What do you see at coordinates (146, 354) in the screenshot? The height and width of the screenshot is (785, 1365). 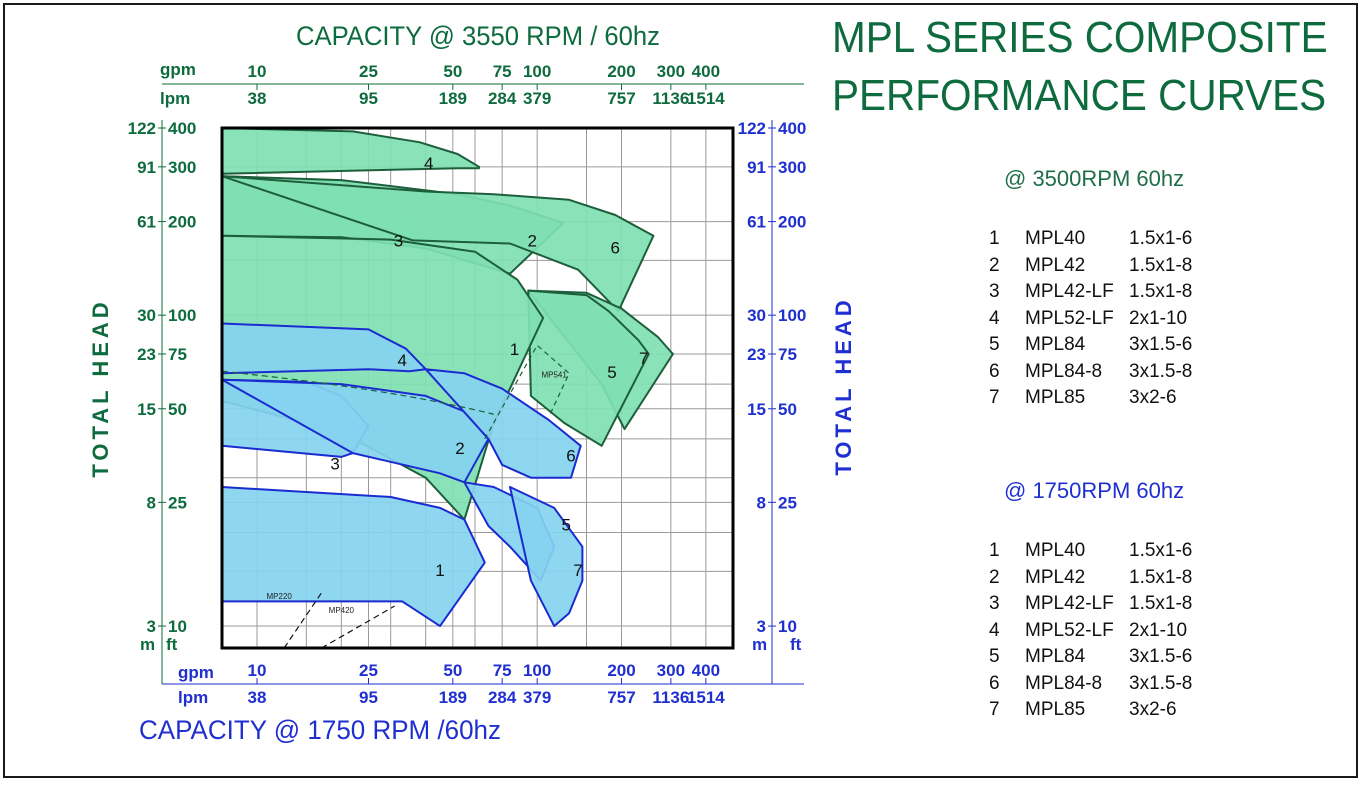 I see `left-tick-m: 23` at bounding box center [146, 354].